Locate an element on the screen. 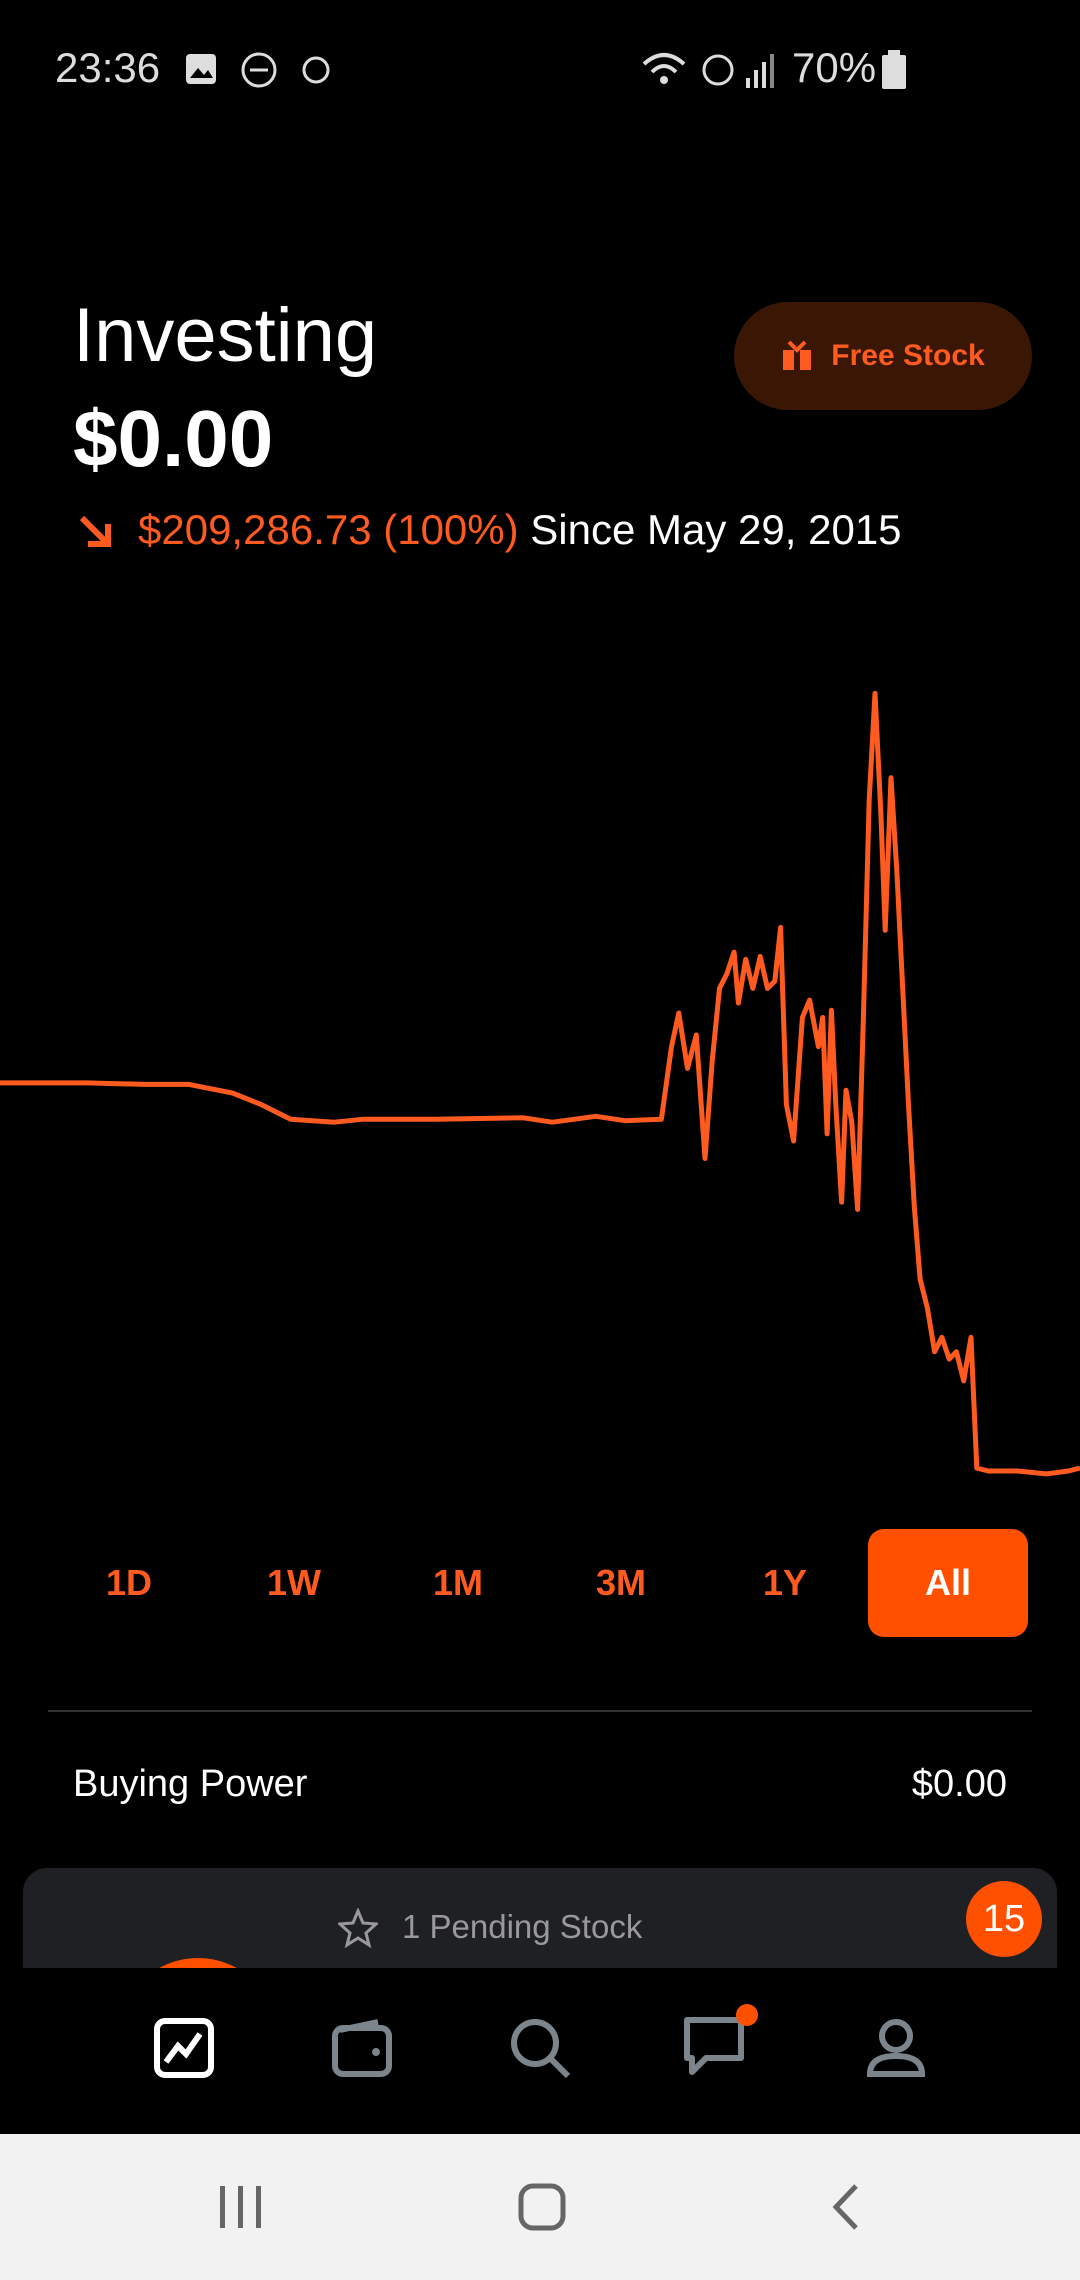 The image size is (1080, 2280). nav-wallet is located at coordinates (362, 2048).